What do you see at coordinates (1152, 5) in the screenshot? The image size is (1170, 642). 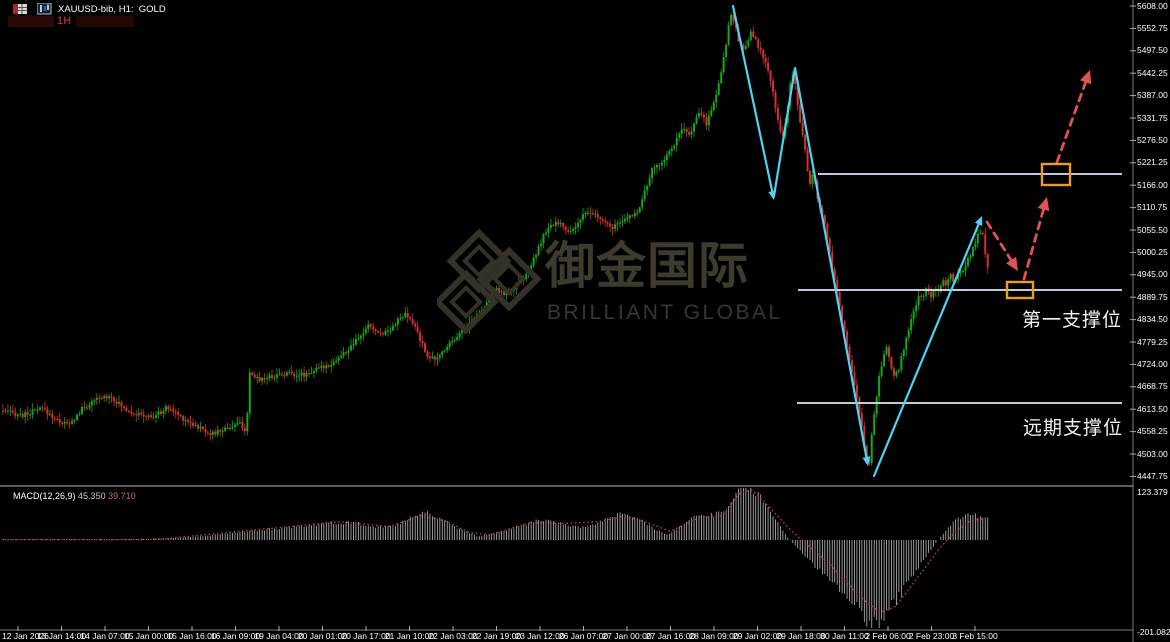 I see `price-axis-label: 5608.00` at bounding box center [1152, 5].